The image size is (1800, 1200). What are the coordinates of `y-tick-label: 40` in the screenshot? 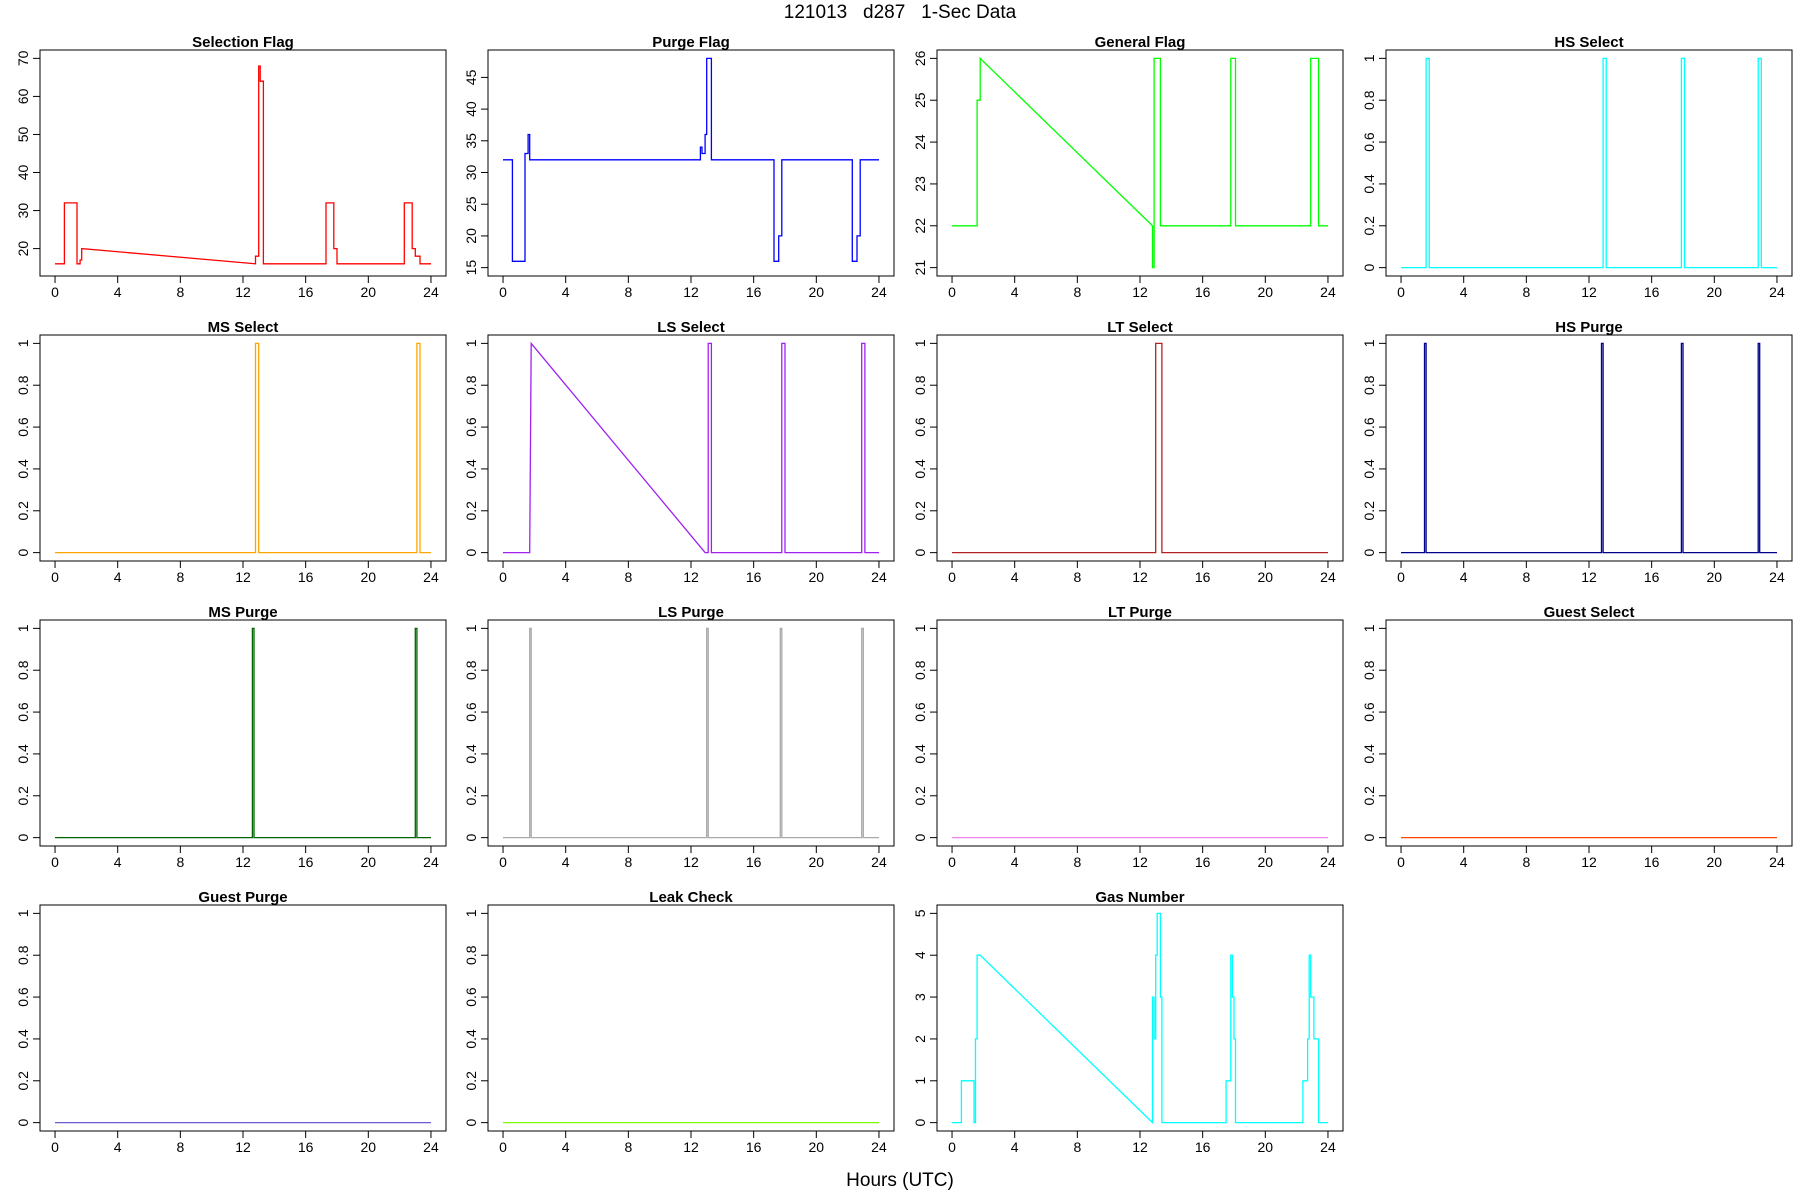 It's located at (23, 173).